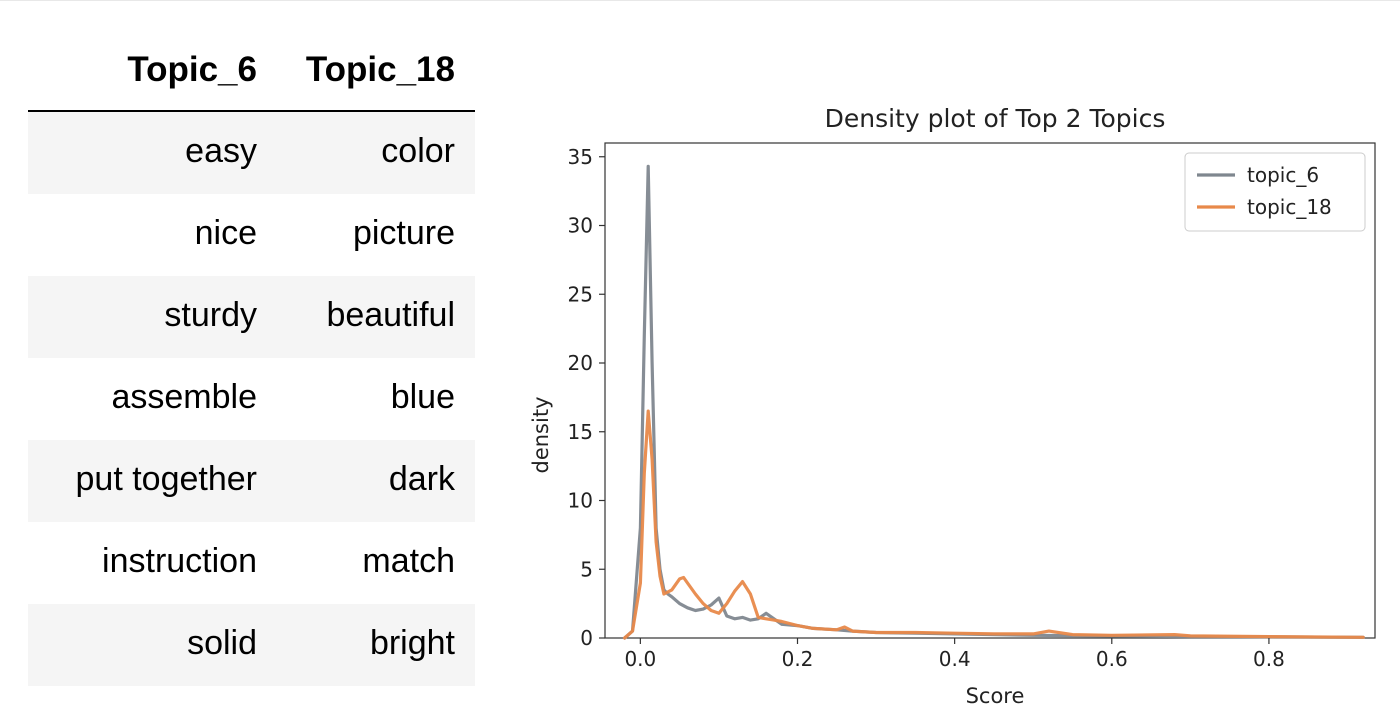  I want to click on table-cell: solid, so click(222, 643).